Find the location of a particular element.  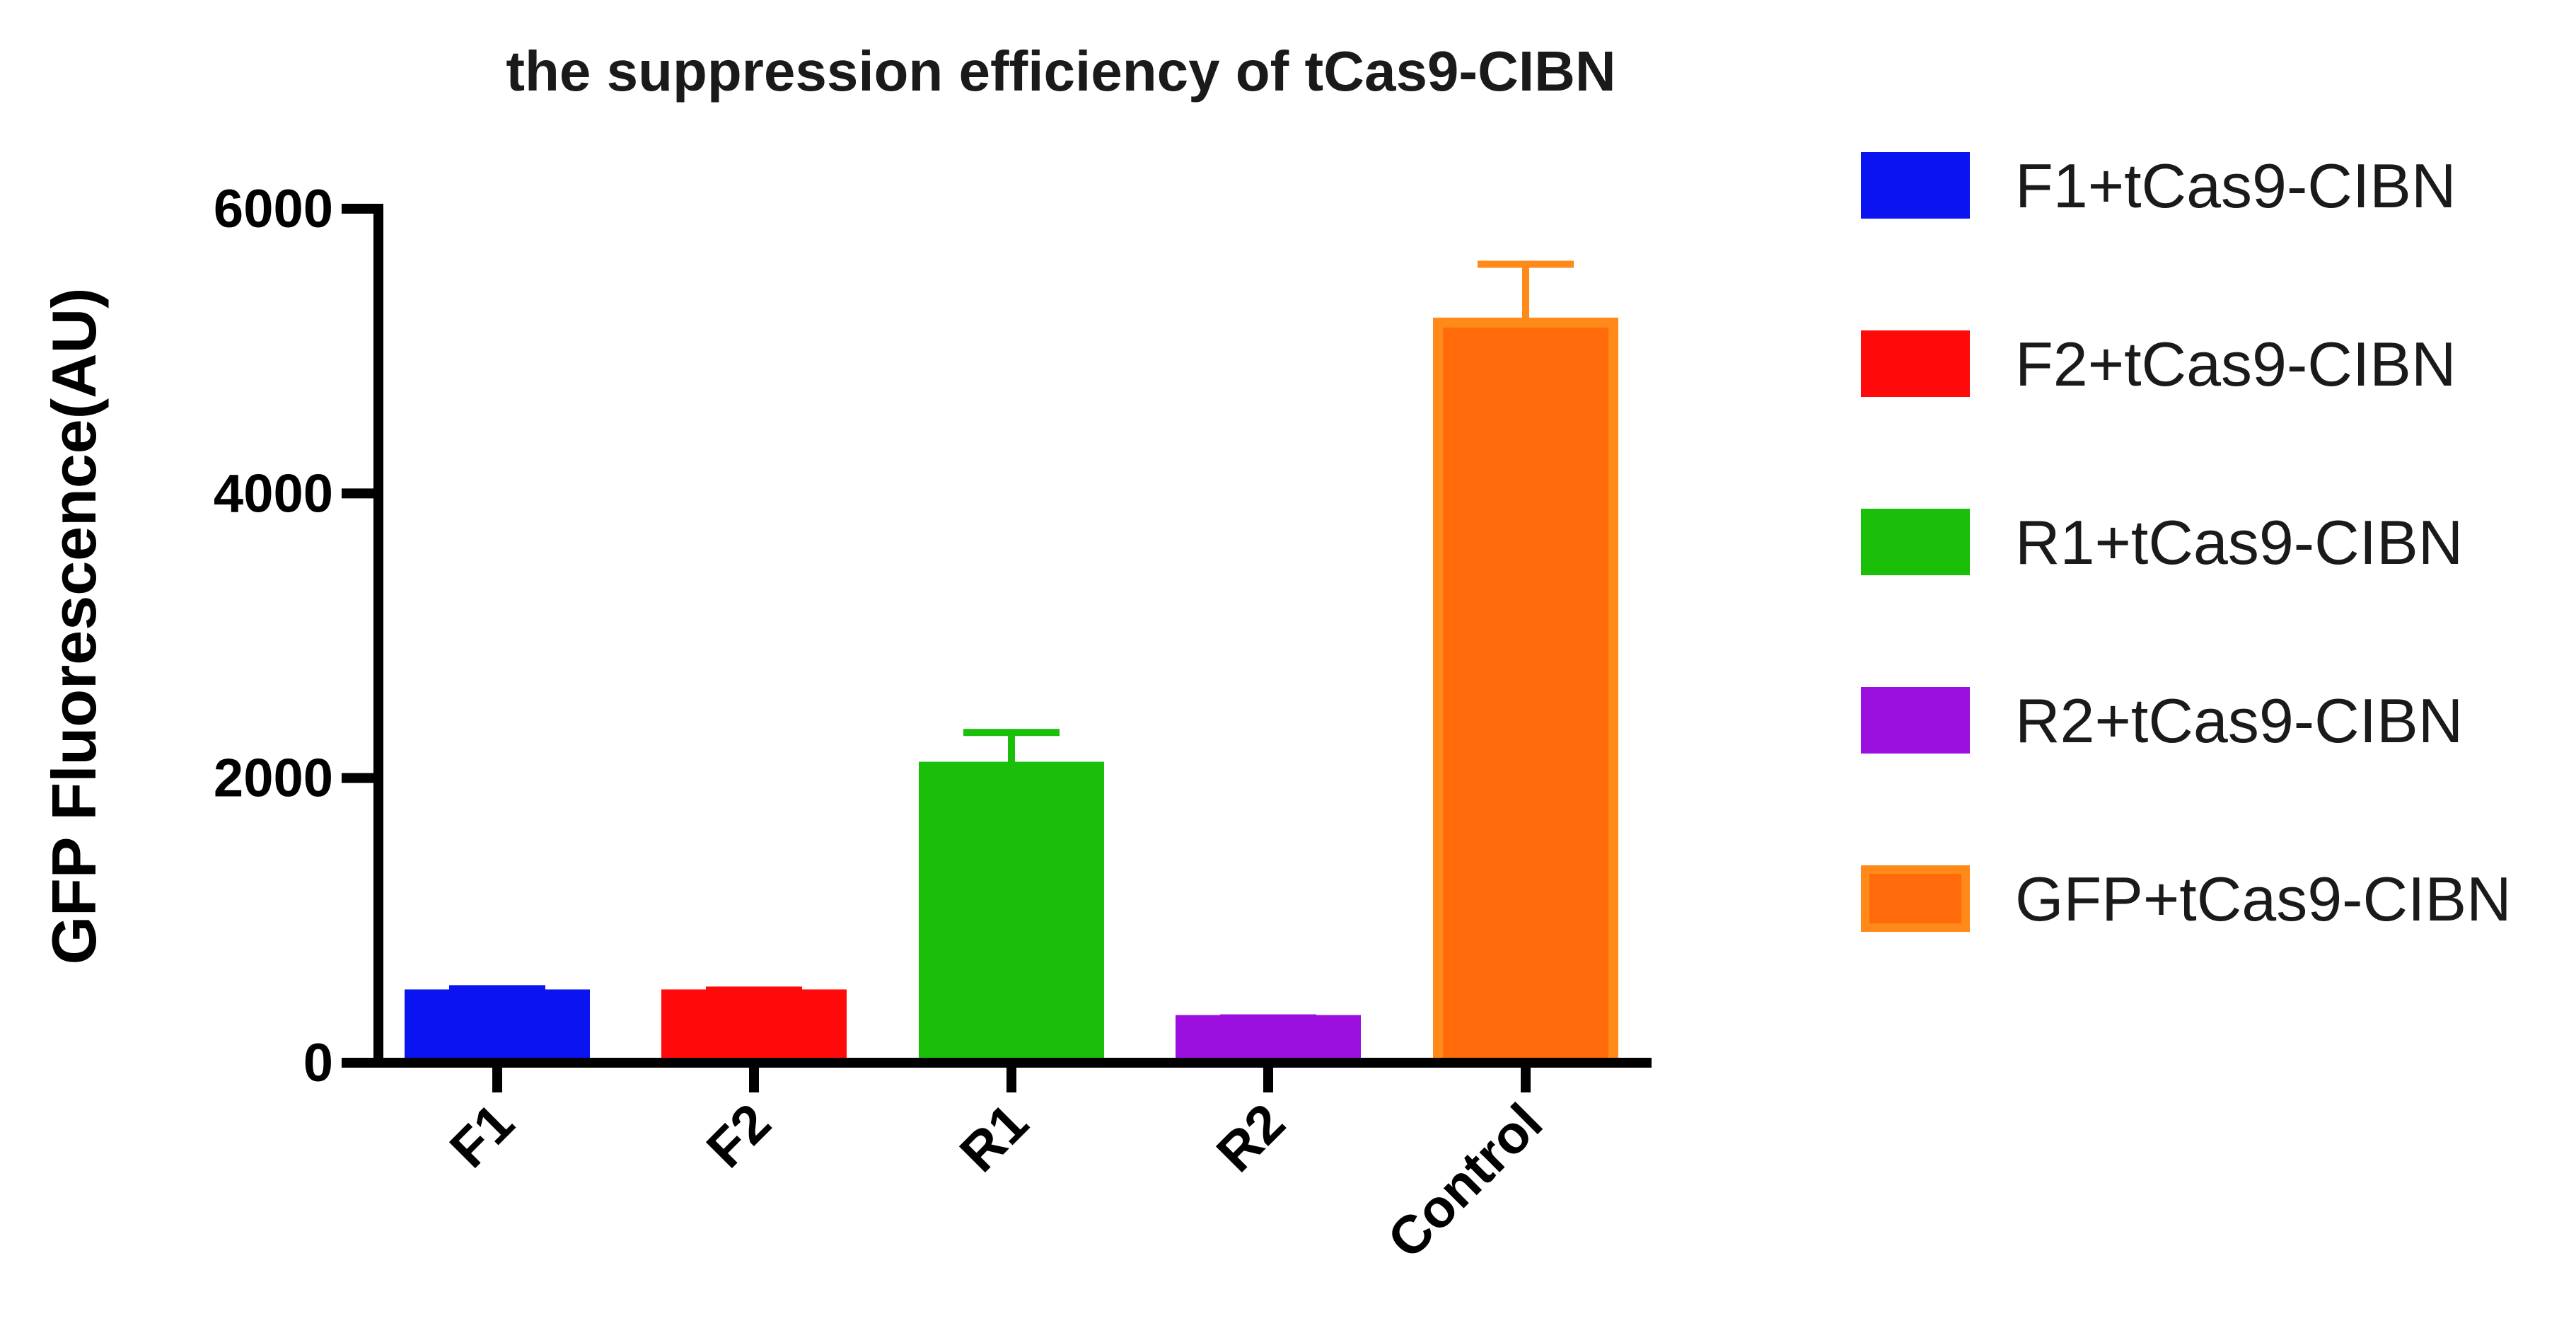

x-tick-label-f2: F2 is located at coordinates (738, 1135).